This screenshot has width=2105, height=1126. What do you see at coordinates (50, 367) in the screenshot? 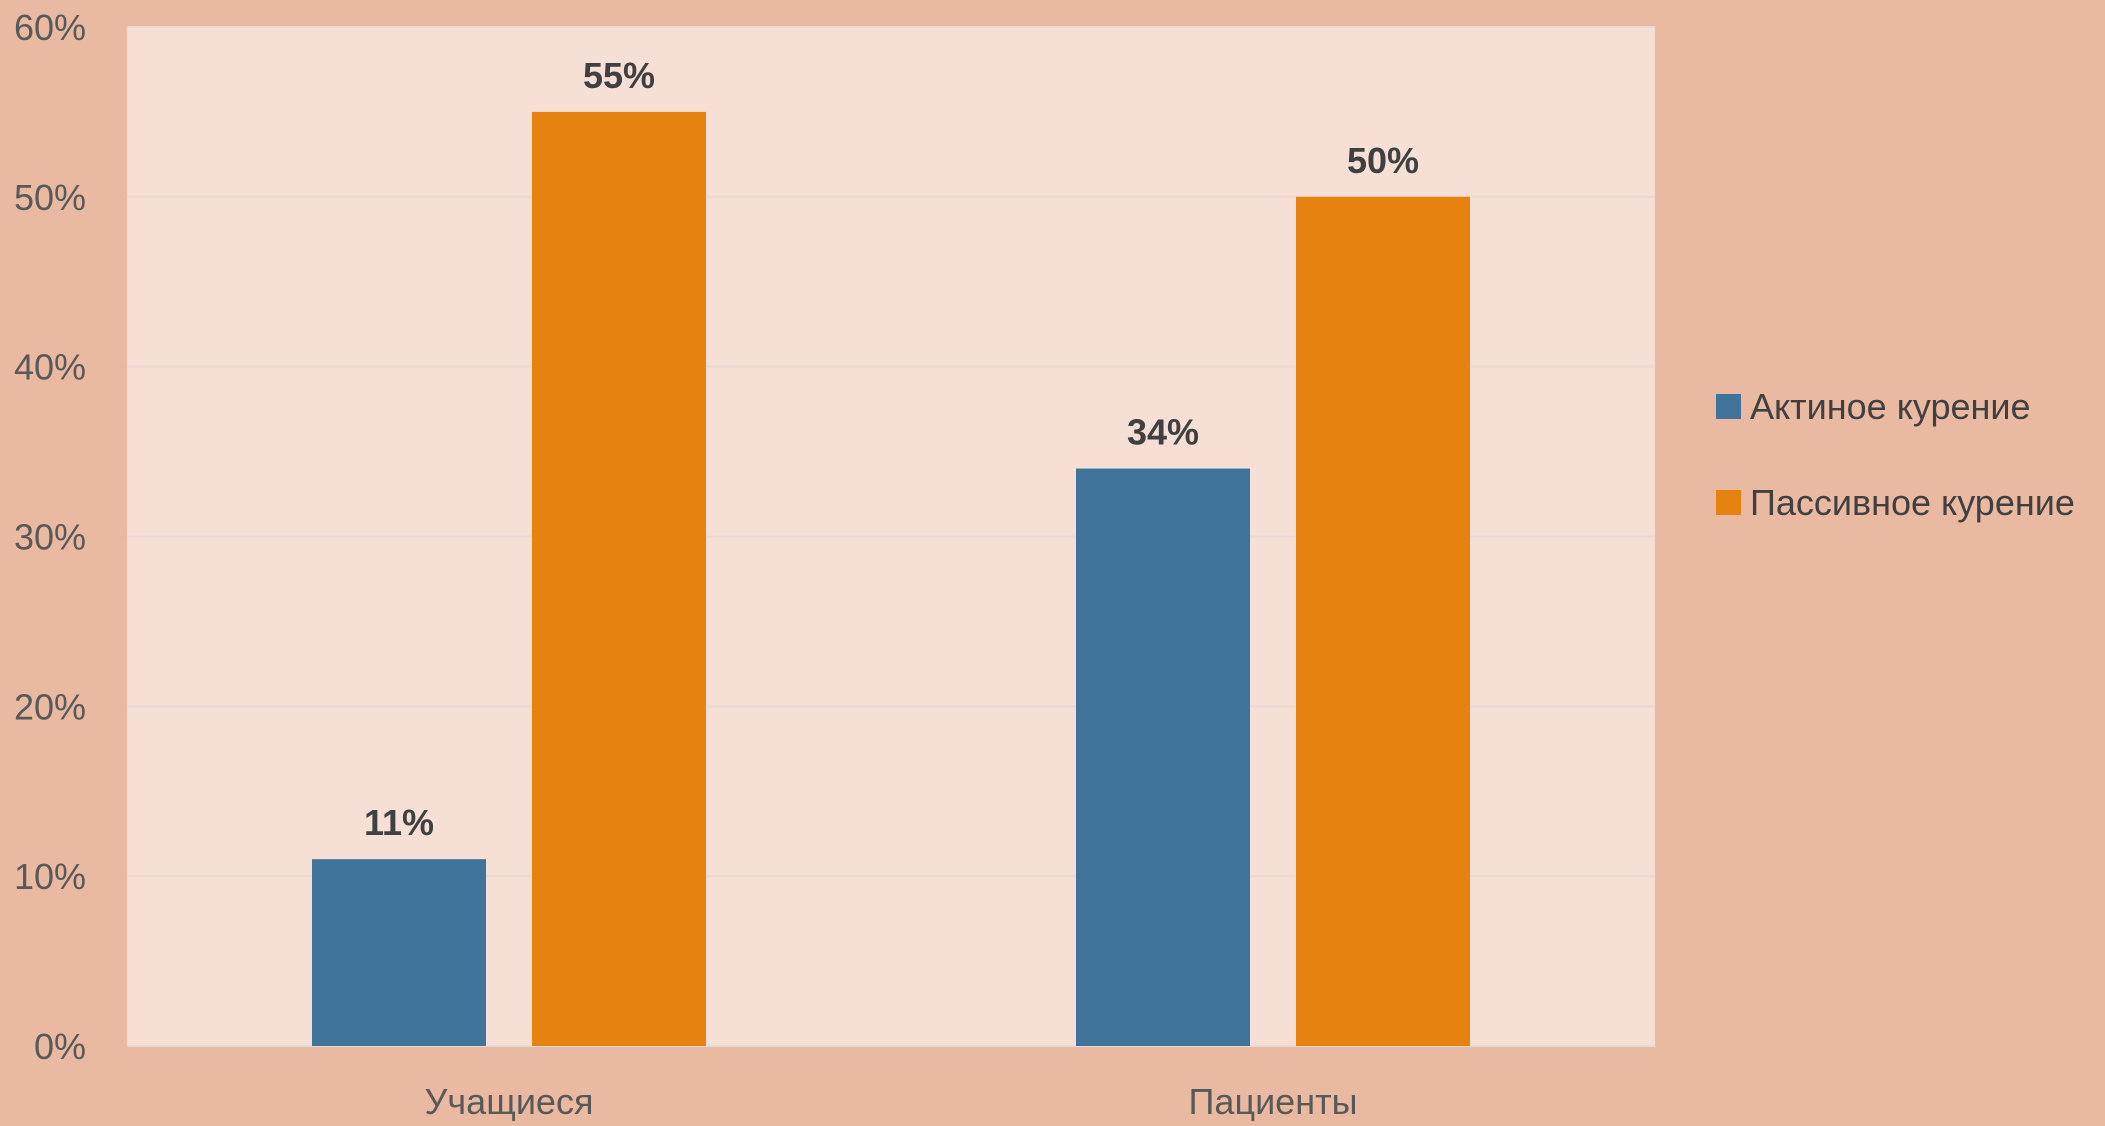
I see `y-tick-label: 40%` at bounding box center [50, 367].